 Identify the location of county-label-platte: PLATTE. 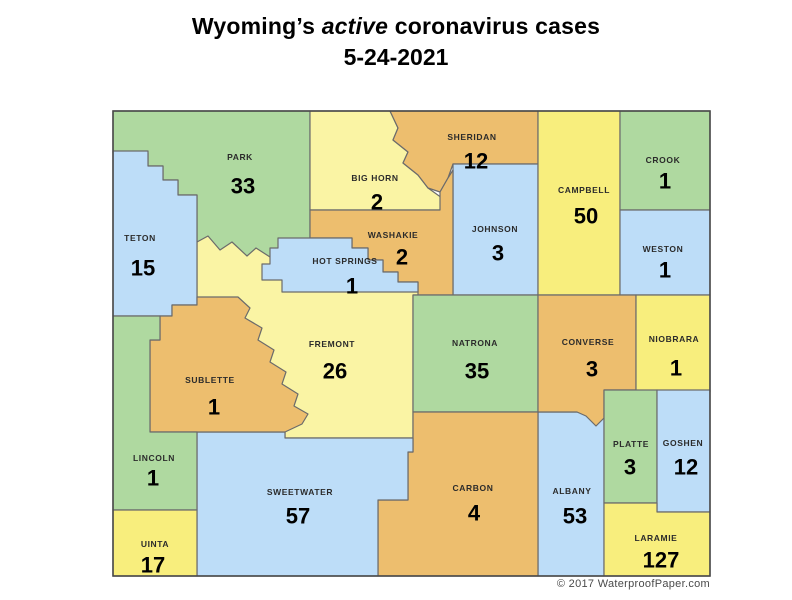
(631, 444).